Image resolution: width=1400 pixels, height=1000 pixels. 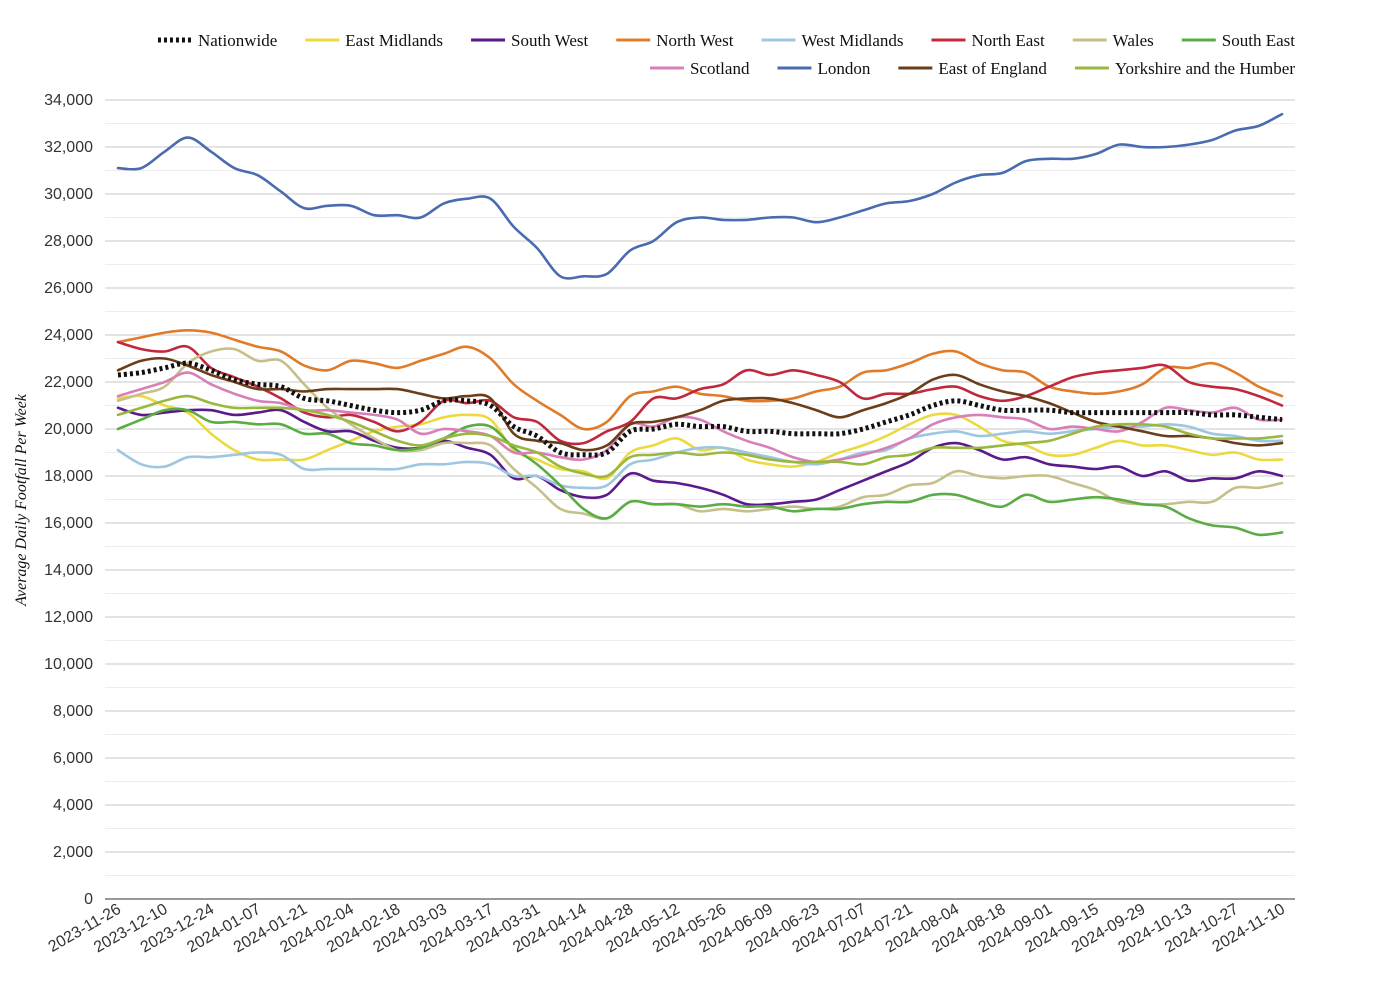 I want to click on y-tick-label: 12,000, so click(x=68, y=617).